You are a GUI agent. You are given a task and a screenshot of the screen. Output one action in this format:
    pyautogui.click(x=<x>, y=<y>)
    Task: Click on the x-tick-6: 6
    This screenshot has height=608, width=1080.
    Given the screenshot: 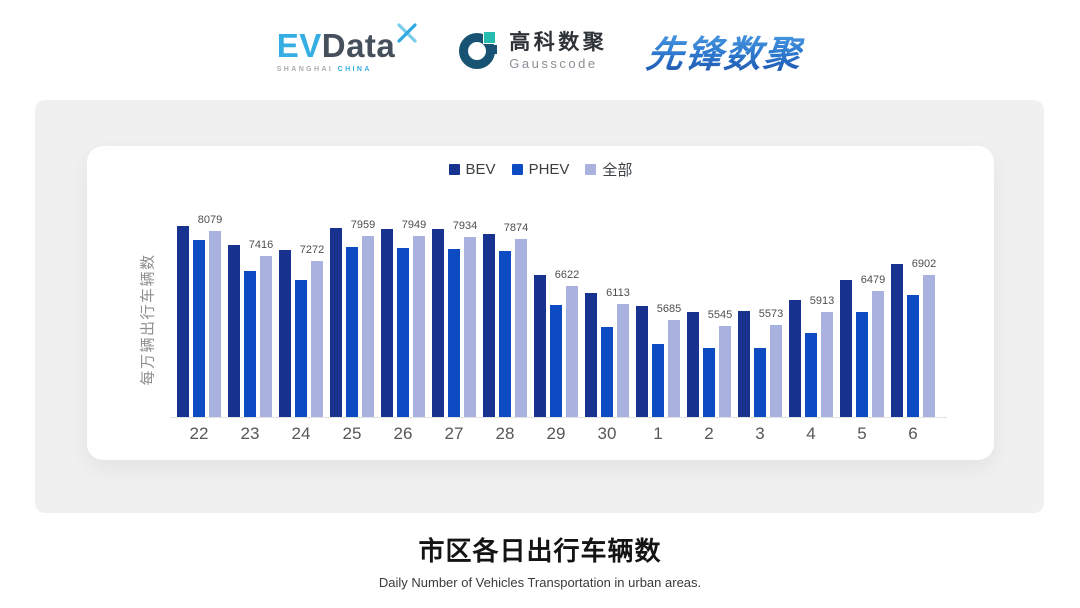 What is the action you would take?
    pyautogui.click(x=913, y=433)
    